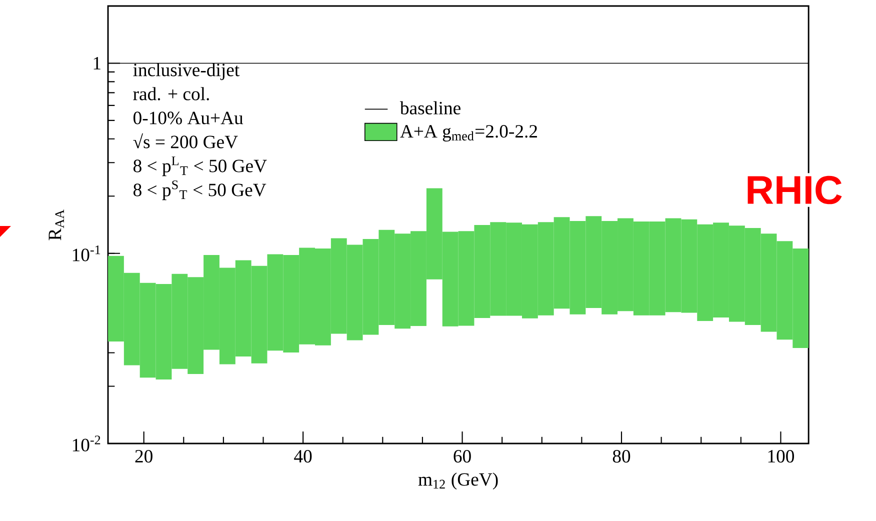 This screenshot has width=876, height=521. I want to click on annotation: rad. + col., so click(171, 93).